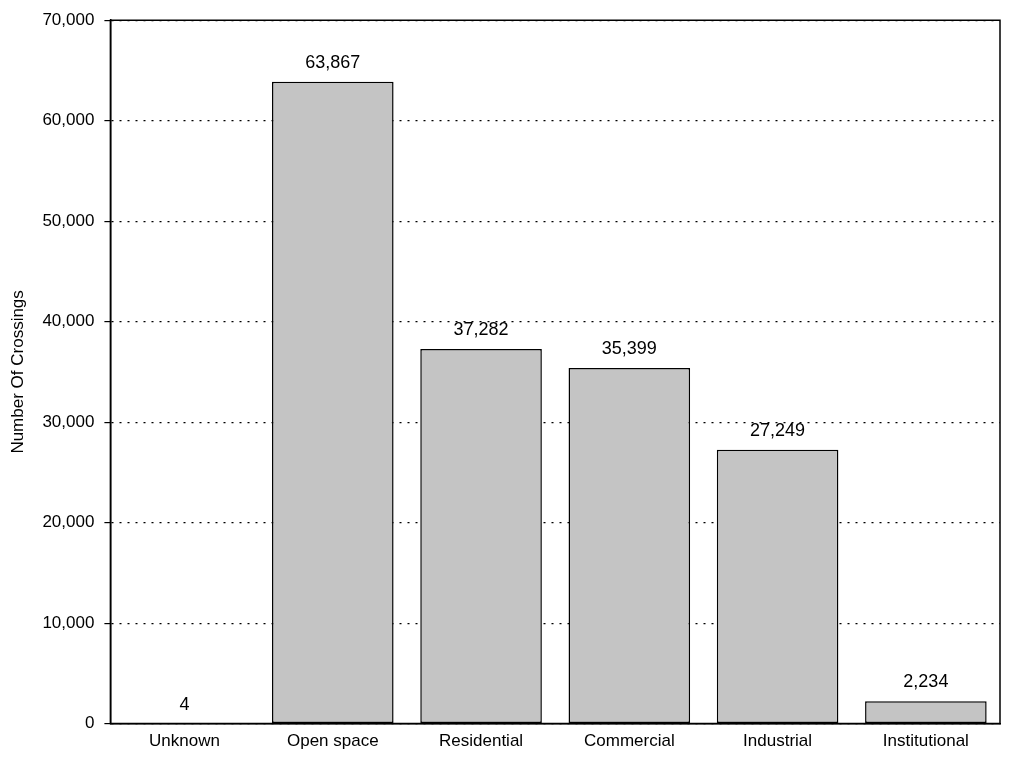  I want to click on y-axis-title: Number Of Crossings, so click(17, 372).